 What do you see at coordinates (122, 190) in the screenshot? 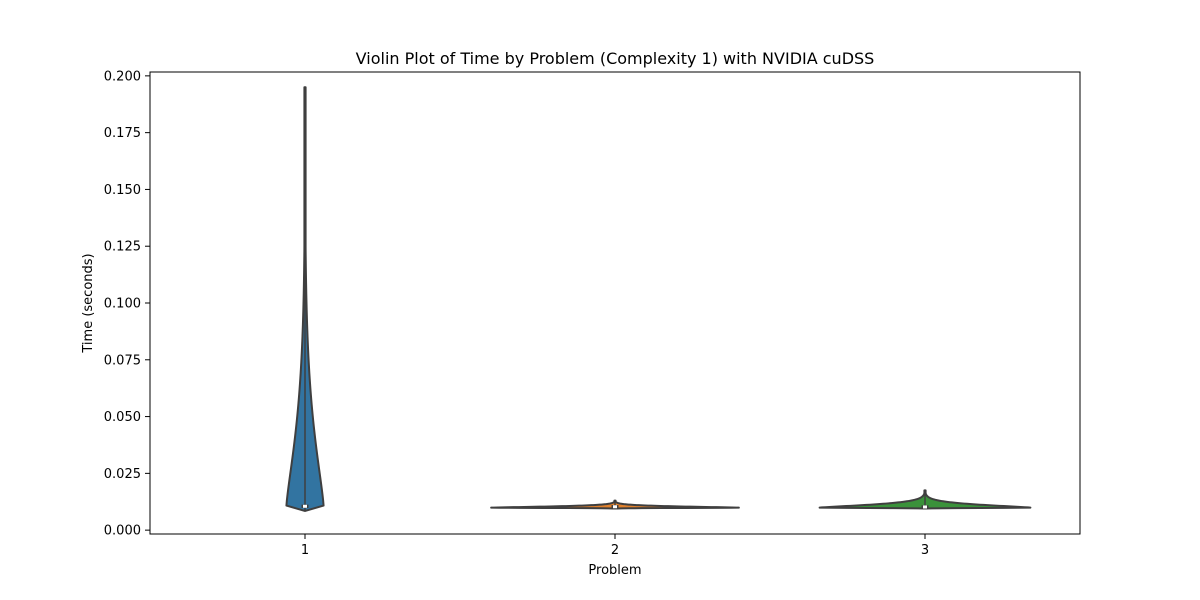
I see `y-tick-label: 0.150` at bounding box center [122, 190].